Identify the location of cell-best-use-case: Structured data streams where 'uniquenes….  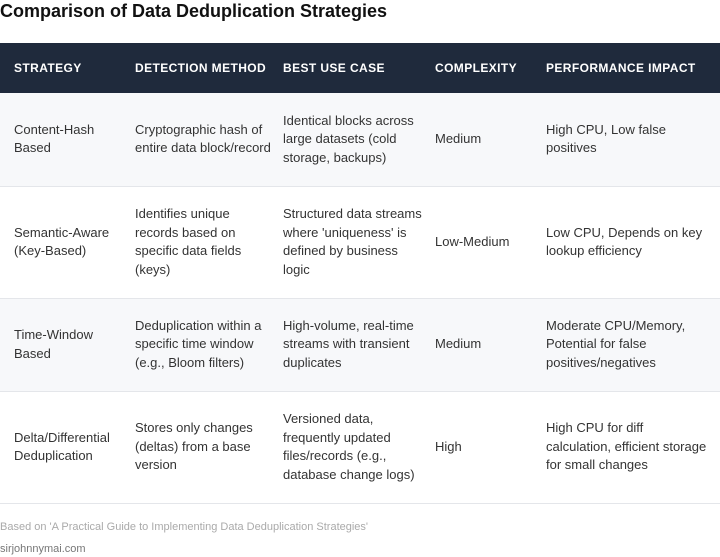
(359, 242).